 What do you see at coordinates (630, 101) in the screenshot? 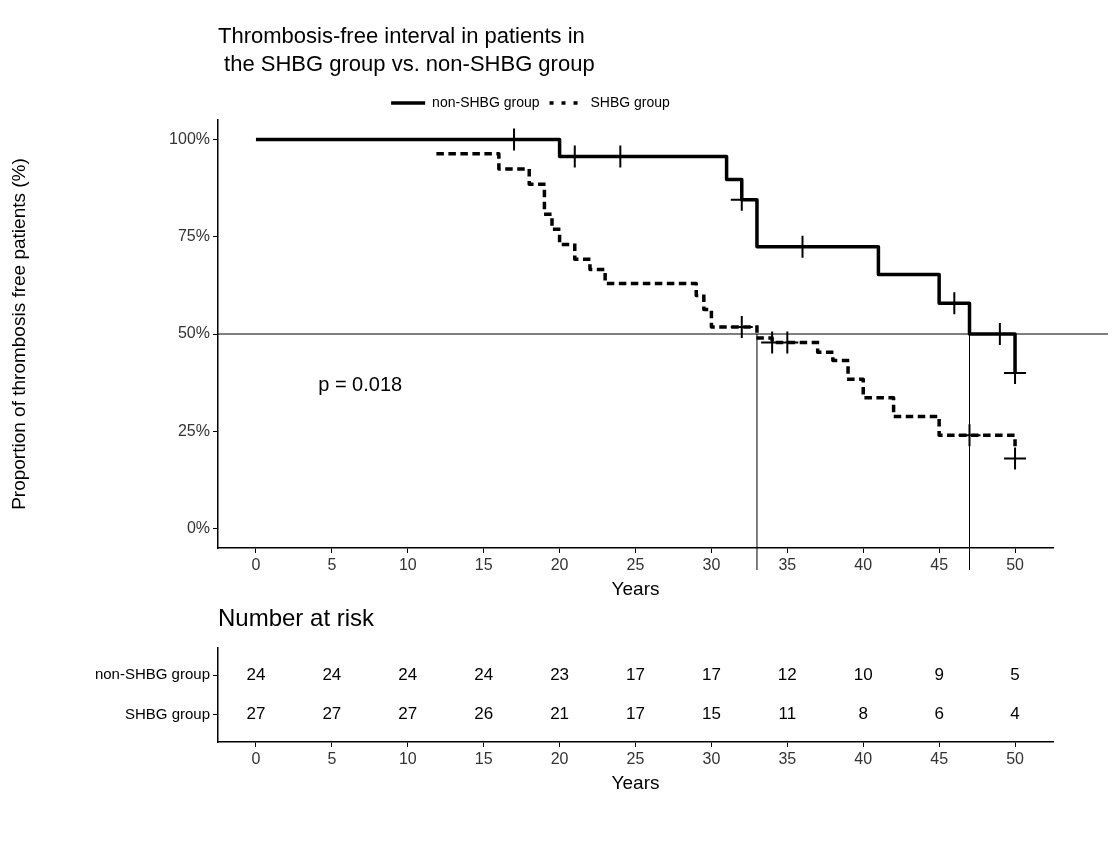
I see `legend-label: SHBG group` at bounding box center [630, 101].